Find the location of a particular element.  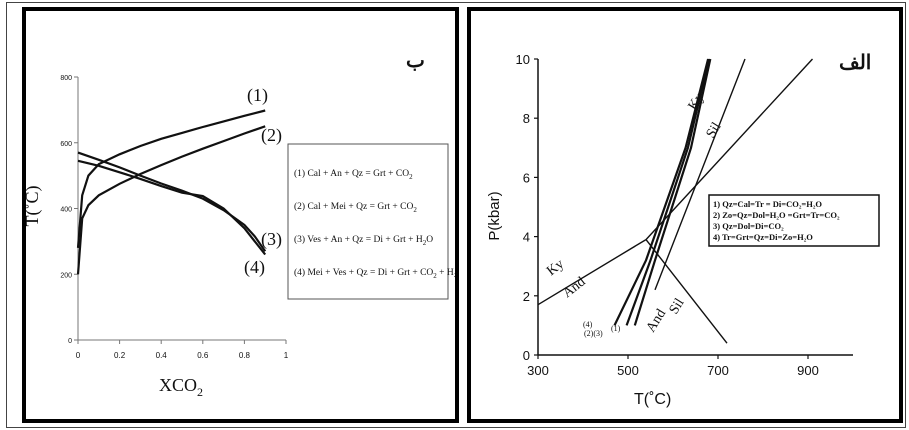

right-legend-item-4: 4) Tr=Grt=Qz=Di=Zo=H₂O is located at coordinates (763, 237).